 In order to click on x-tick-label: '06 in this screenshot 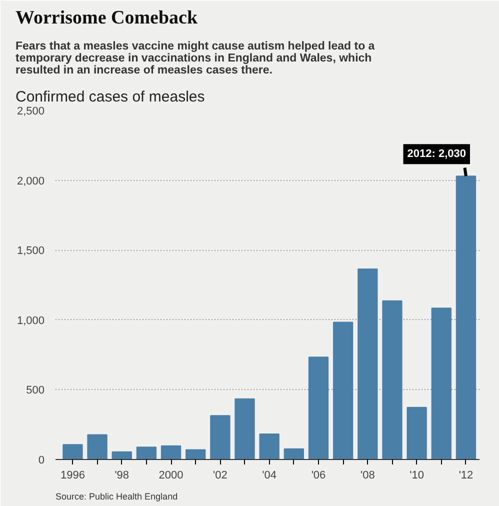, I will do `click(318, 476)`.